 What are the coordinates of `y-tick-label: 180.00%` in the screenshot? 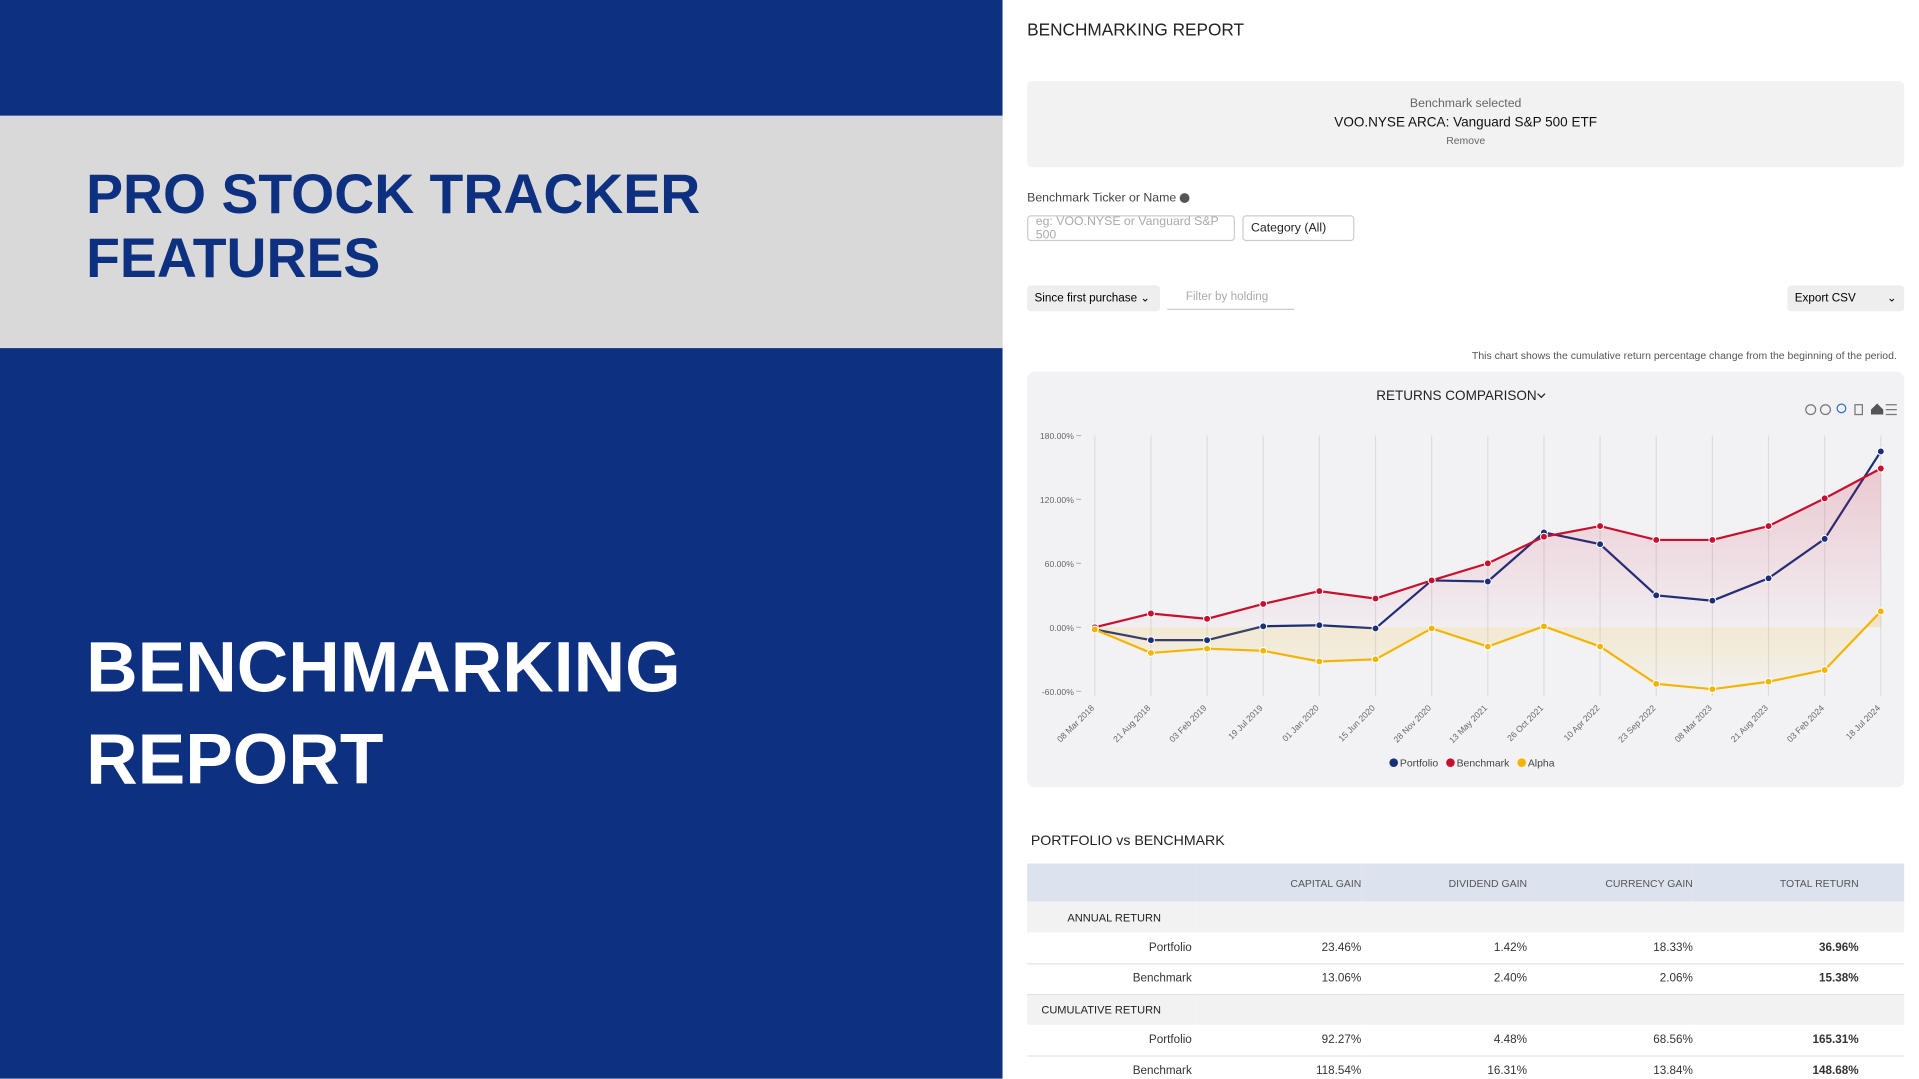 It's located at (1057, 436).